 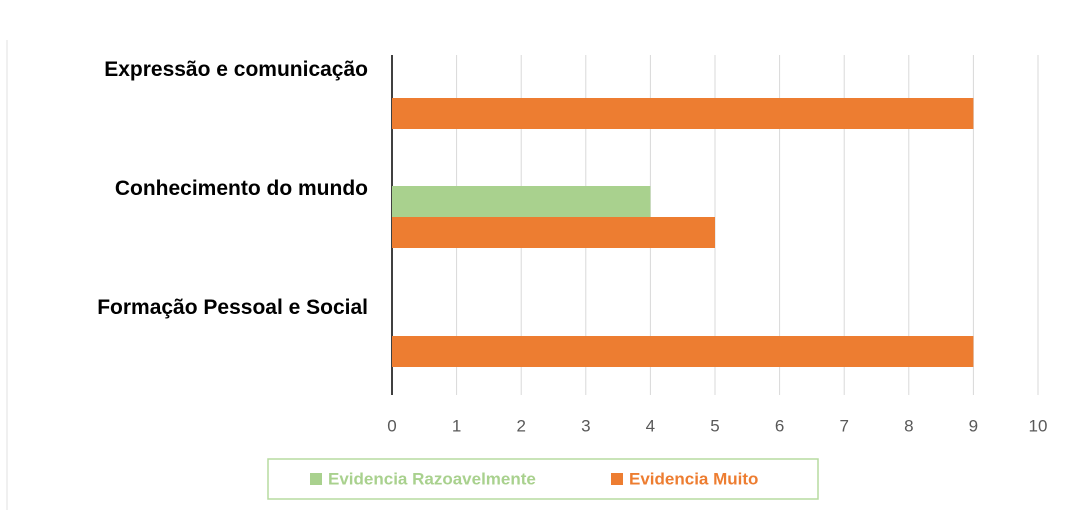 I want to click on x-tick-label: 9, so click(x=973, y=425).